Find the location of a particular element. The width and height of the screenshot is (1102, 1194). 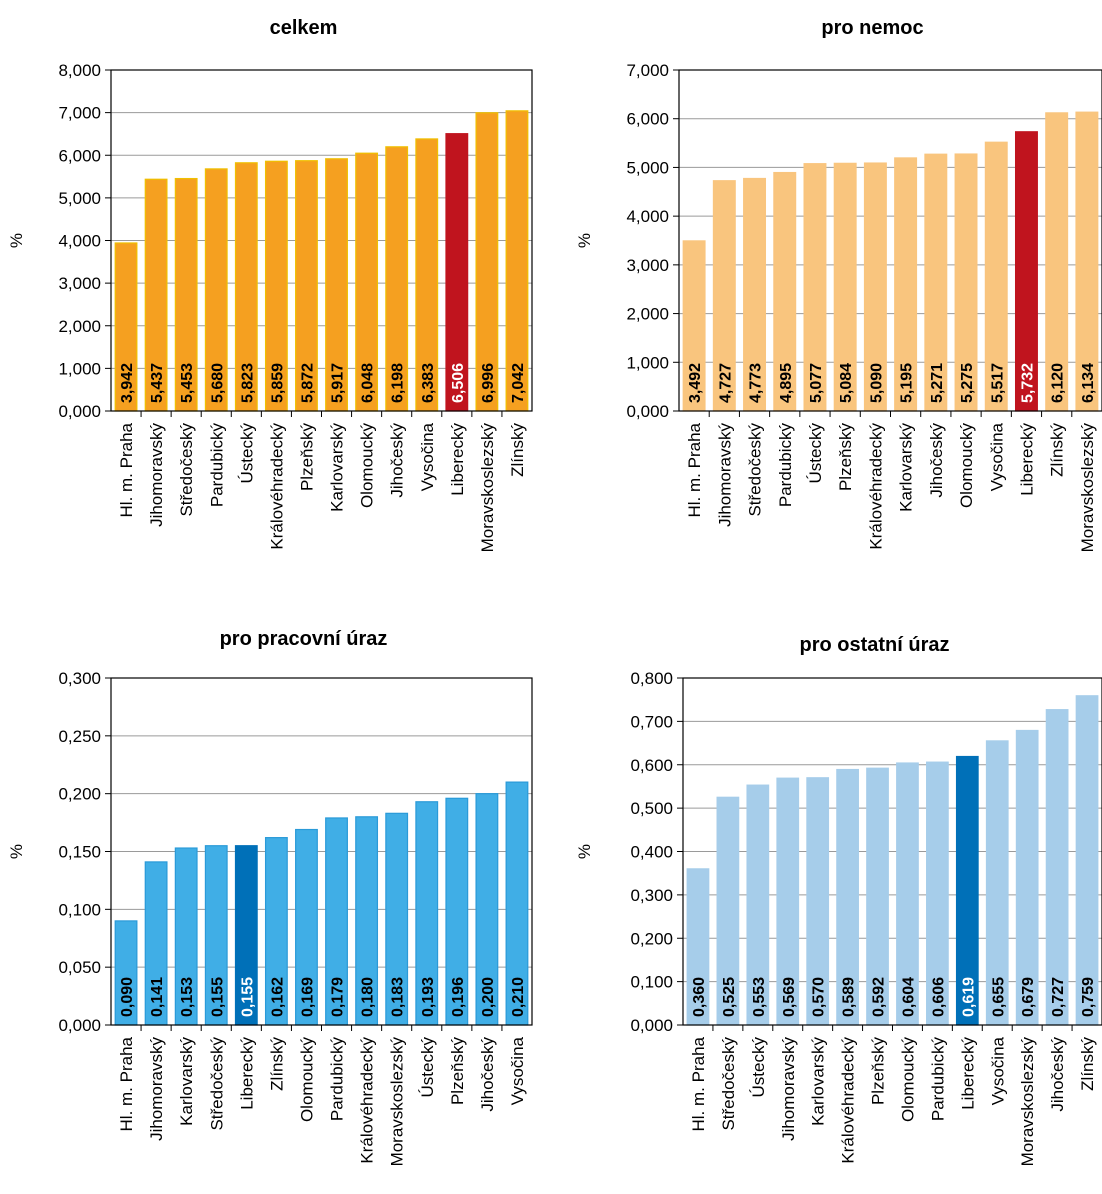

data-label: 5,090 is located at coordinates (876, 383).